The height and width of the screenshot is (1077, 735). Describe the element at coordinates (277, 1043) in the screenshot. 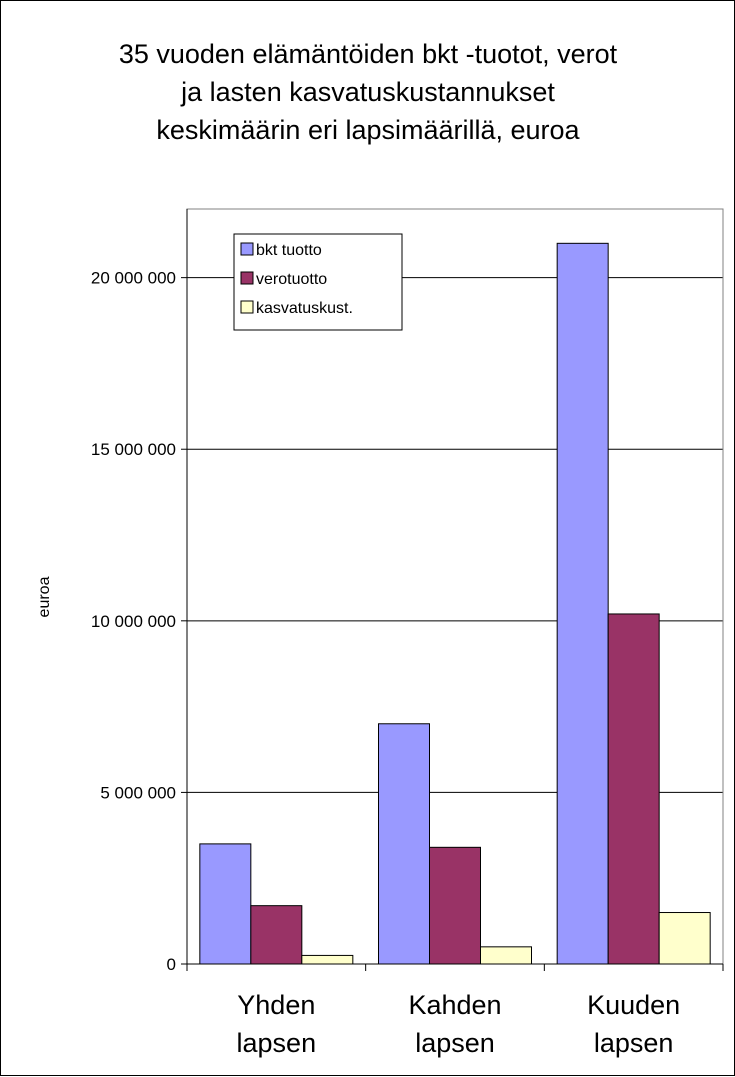

I see `x-category-label-0-1: lapsen` at that location.